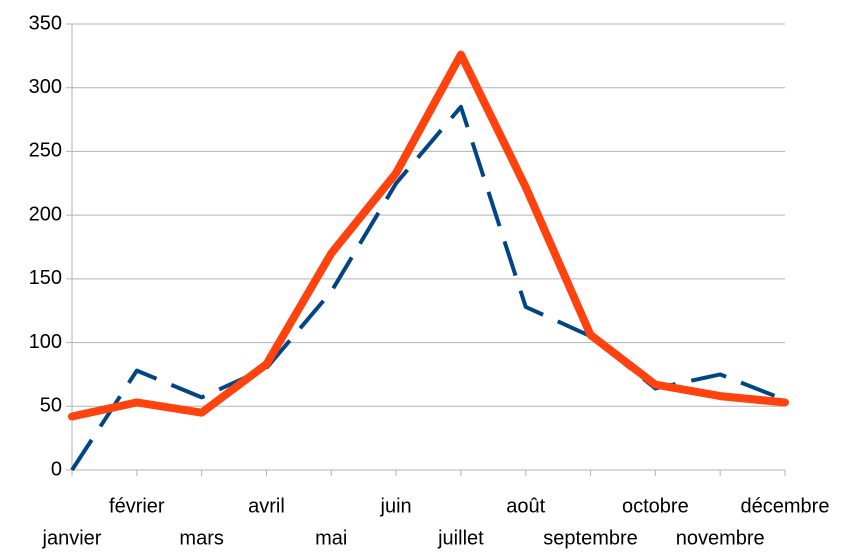 The image size is (845, 552). What do you see at coordinates (45, 23) in the screenshot?
I see `y-tick-label: 350` at bounding box center [45, 23].